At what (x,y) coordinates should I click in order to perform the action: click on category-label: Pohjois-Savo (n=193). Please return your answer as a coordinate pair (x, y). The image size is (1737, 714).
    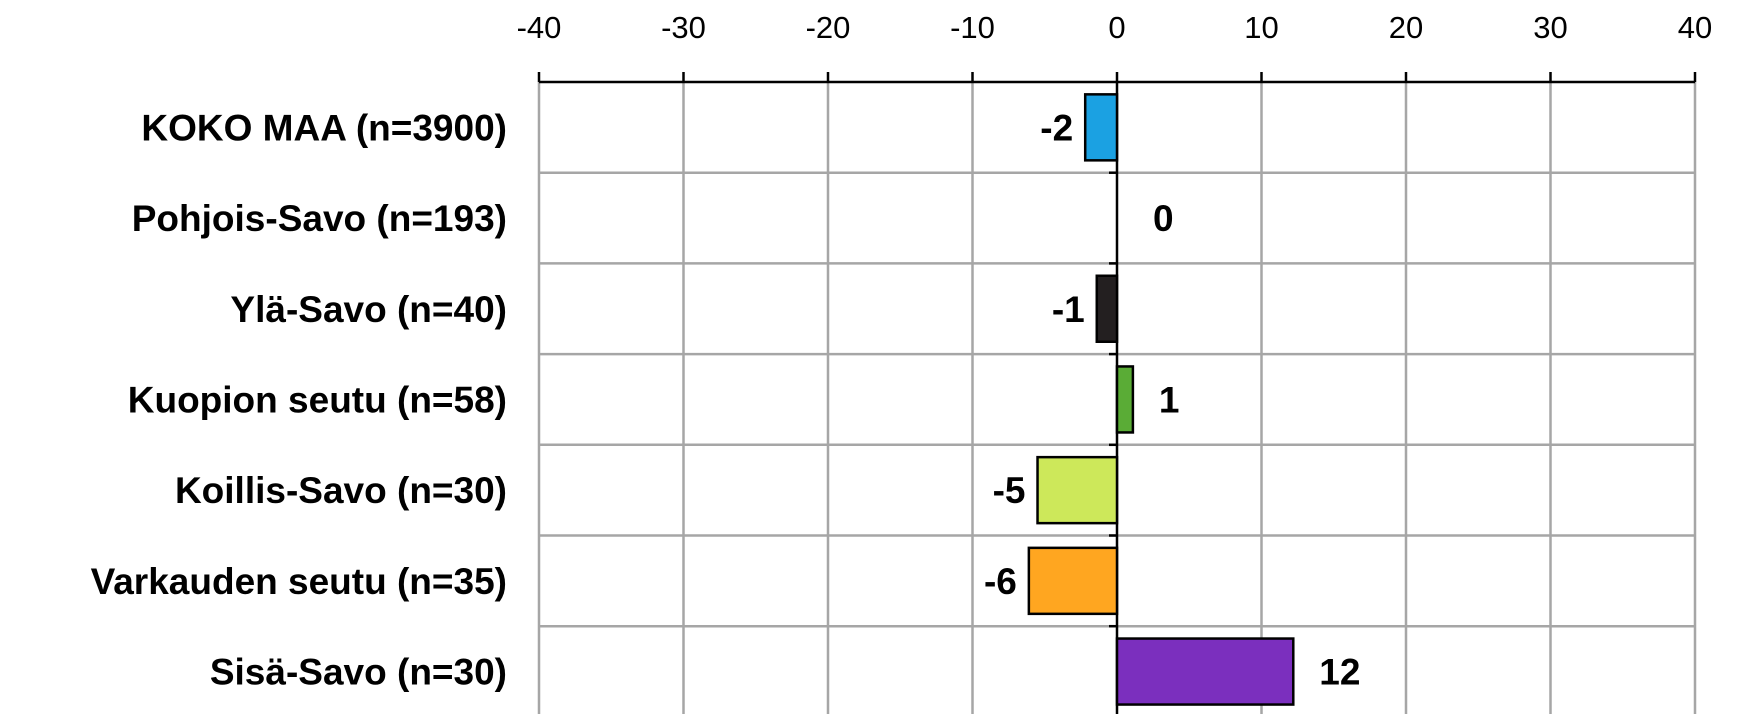
    Looking at the image, I should click on (319, 218).